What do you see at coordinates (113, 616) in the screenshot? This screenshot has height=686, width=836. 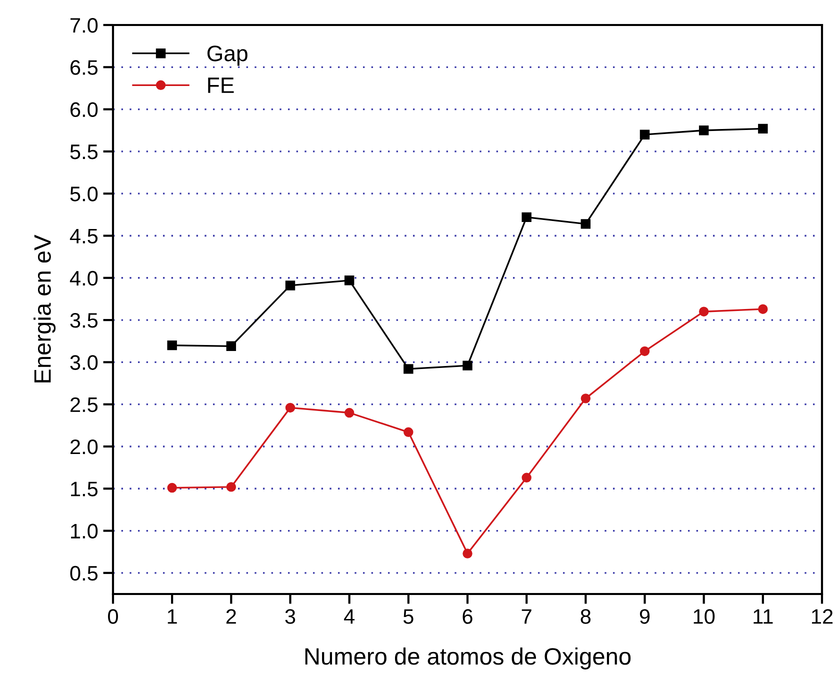 I see `x-tick-label: 0` at bounding box center [113, 616].